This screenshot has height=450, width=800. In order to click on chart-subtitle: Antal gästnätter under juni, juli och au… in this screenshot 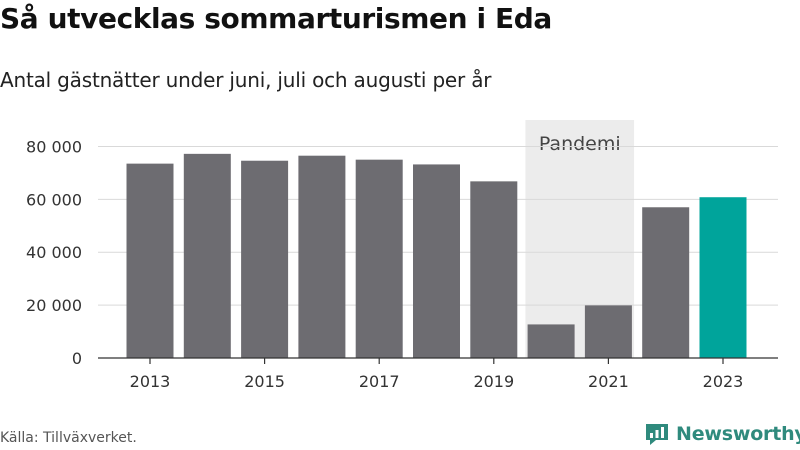, I will do `click(246, 80)`.